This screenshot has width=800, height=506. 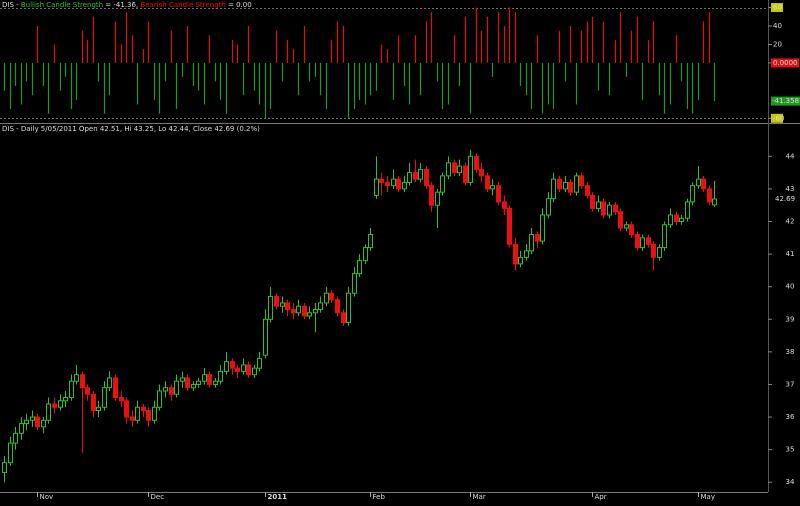 I want to click on y-tick-label: 34, so click(x=790, y=482).